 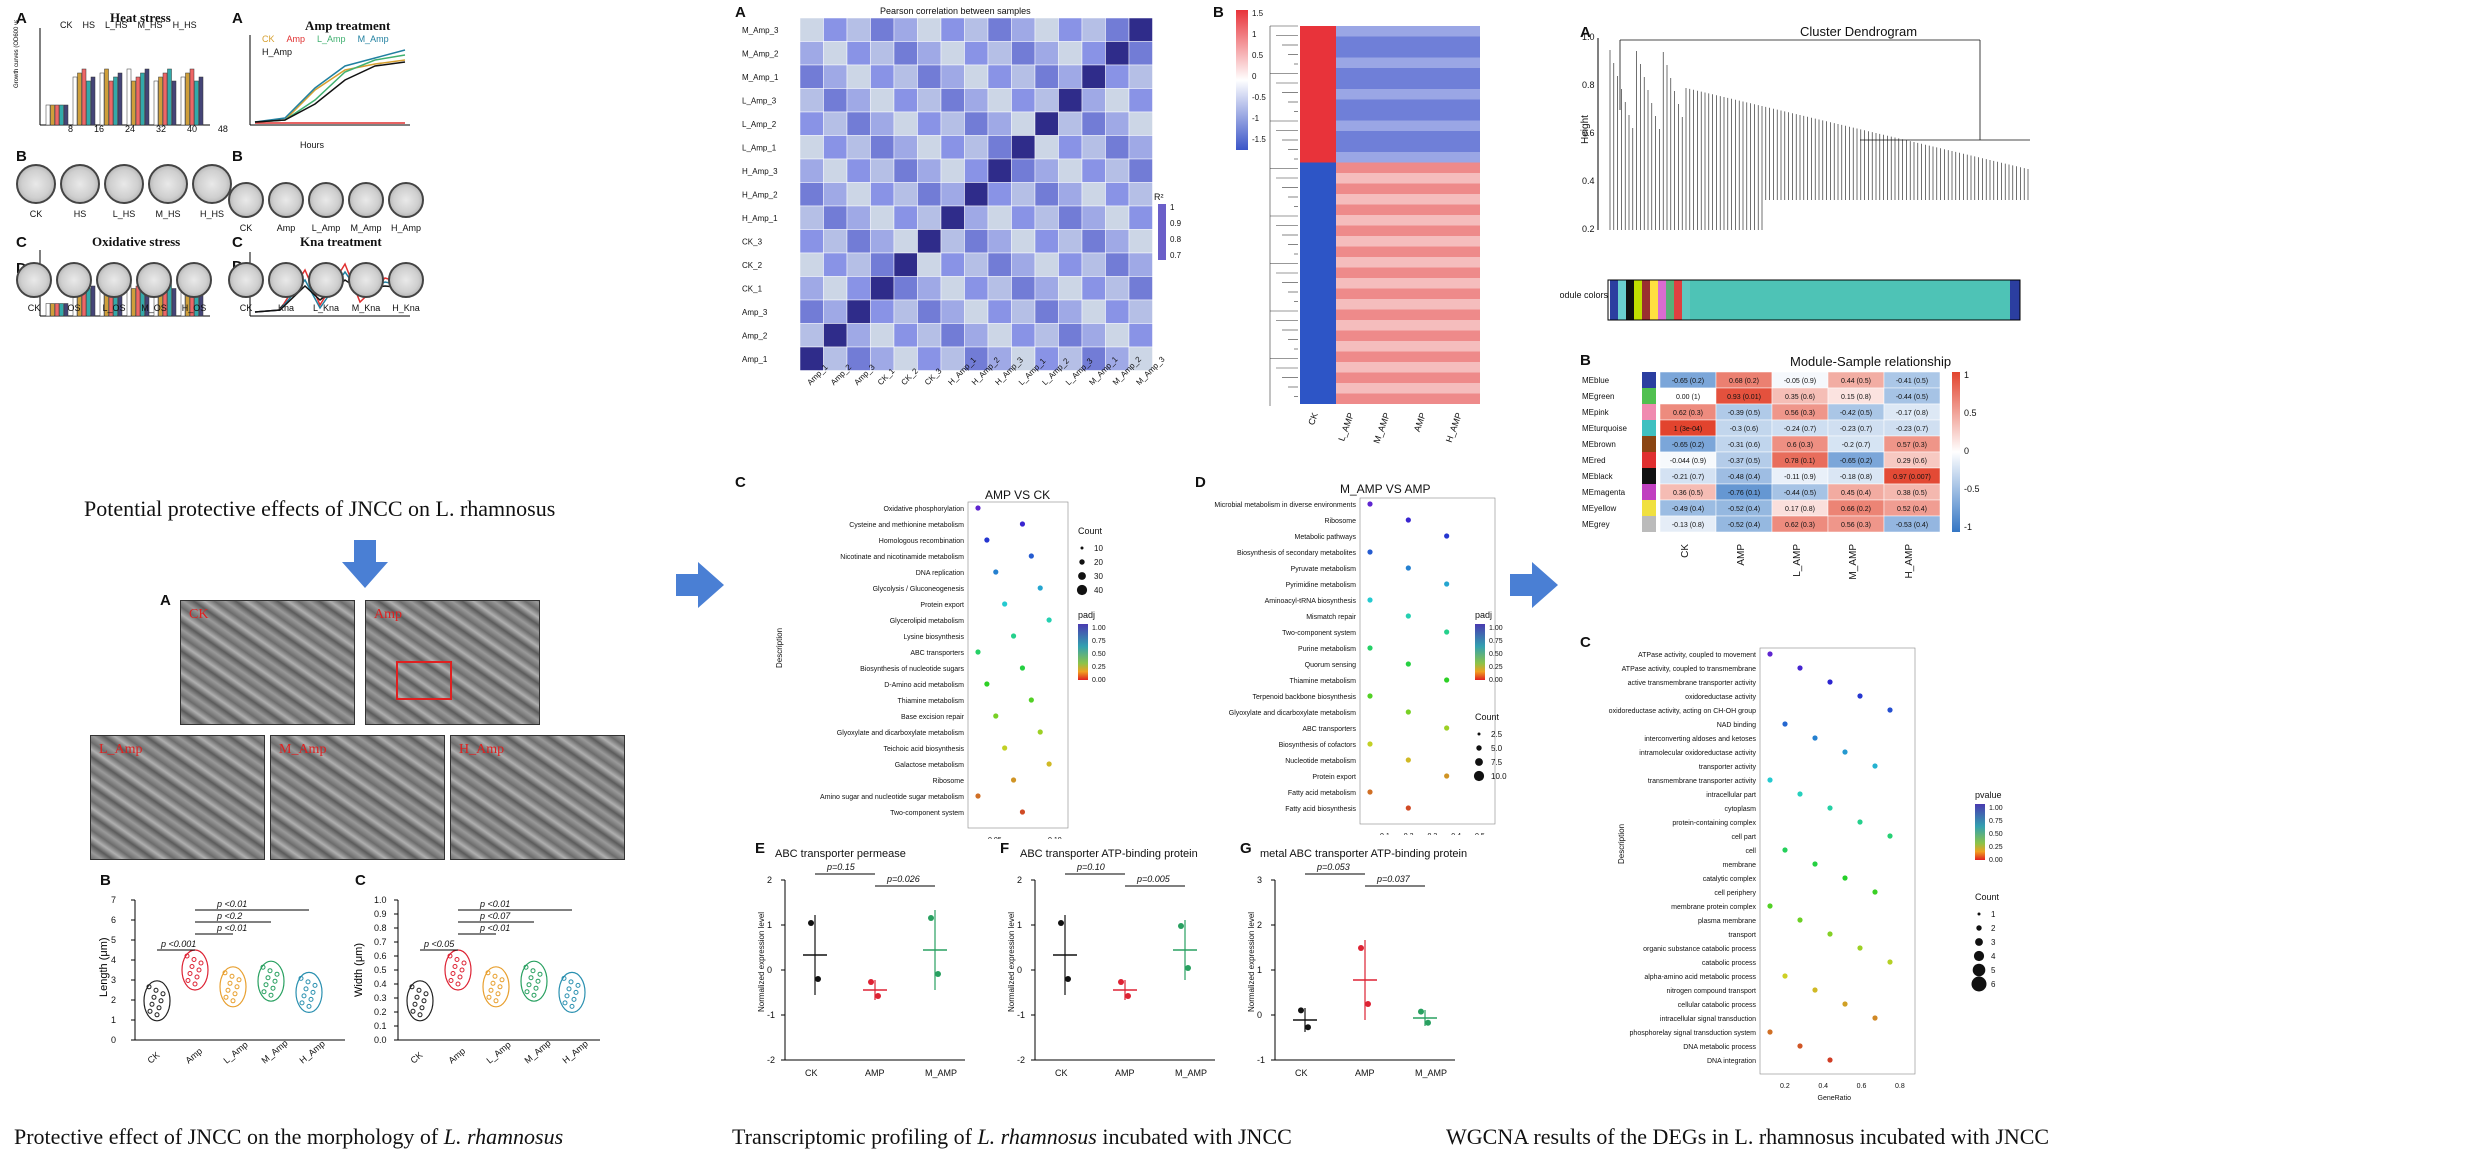 What do you see at coordinates (779, 648) in the screenshot?
I see `y-axis-label: Description` at bounding box center [779, 648].